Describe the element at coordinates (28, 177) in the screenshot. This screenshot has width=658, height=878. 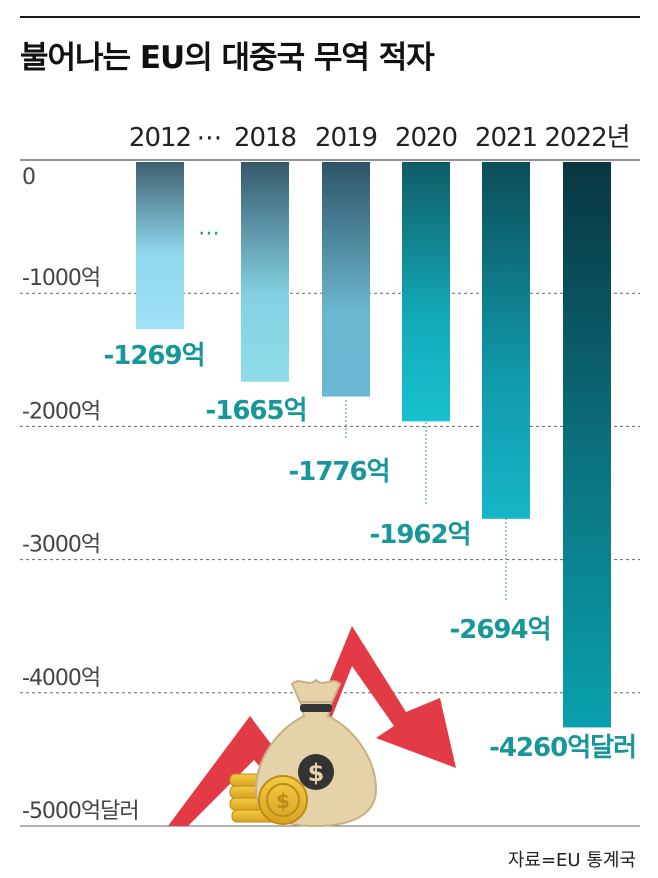
I see `y-tick-label: 0` at that location.